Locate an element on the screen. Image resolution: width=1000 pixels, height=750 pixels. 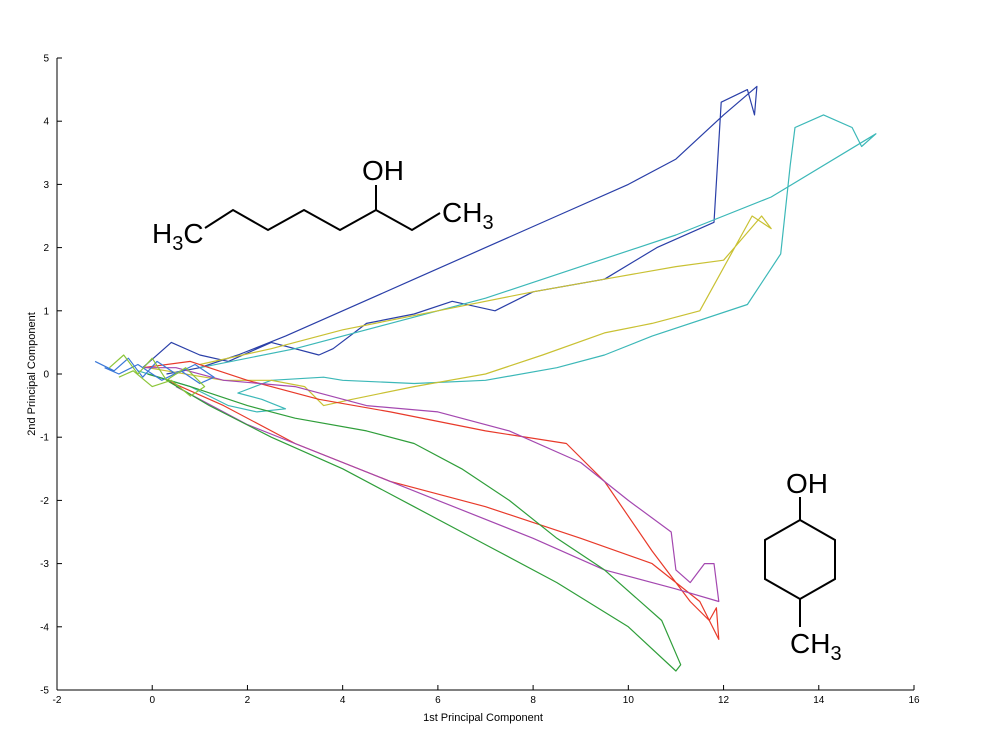
octanol-ch3-label: CH3 is located at coordinates (468, 215).